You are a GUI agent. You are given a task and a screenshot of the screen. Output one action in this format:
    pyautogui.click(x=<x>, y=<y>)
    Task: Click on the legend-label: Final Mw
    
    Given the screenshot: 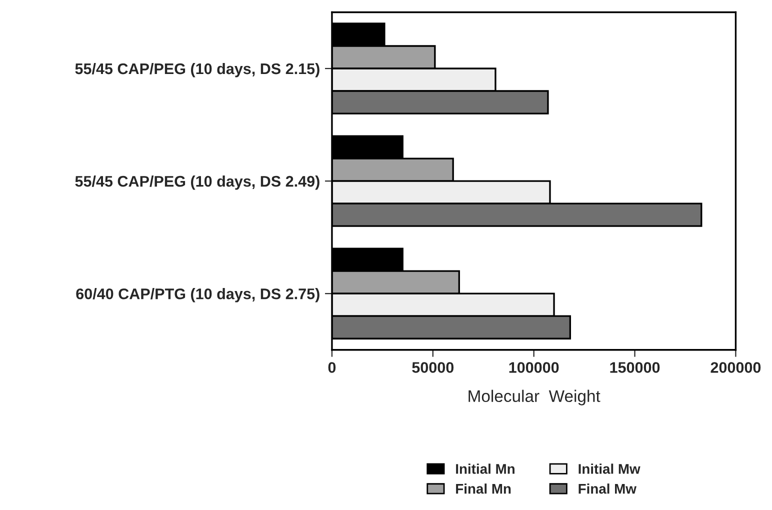 What is the action you would take?
    pyautogui.click(x=607, y=489)
    